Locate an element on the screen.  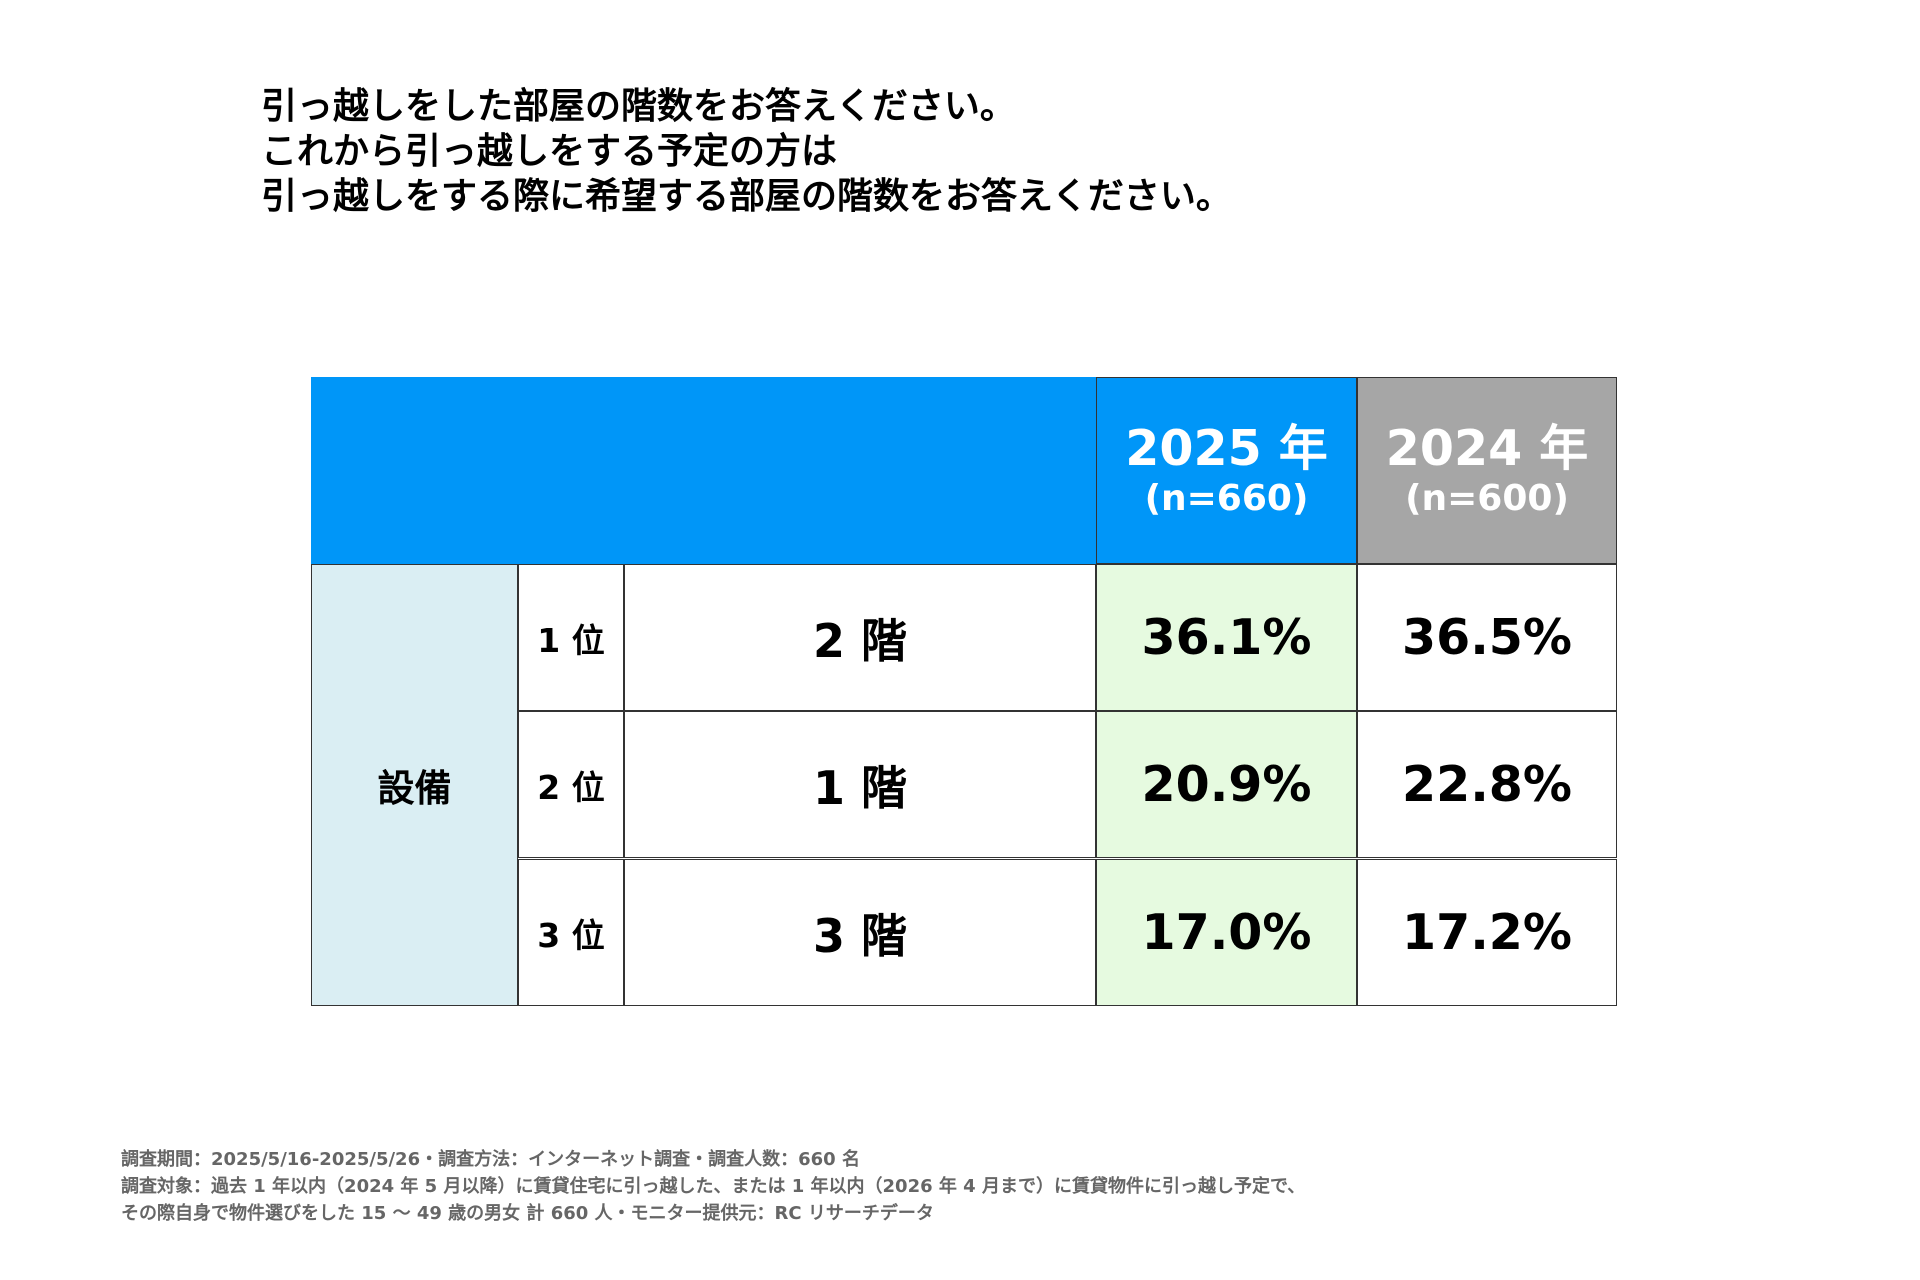
value-2025: 20.9% is located at coordinates (1226, 784).